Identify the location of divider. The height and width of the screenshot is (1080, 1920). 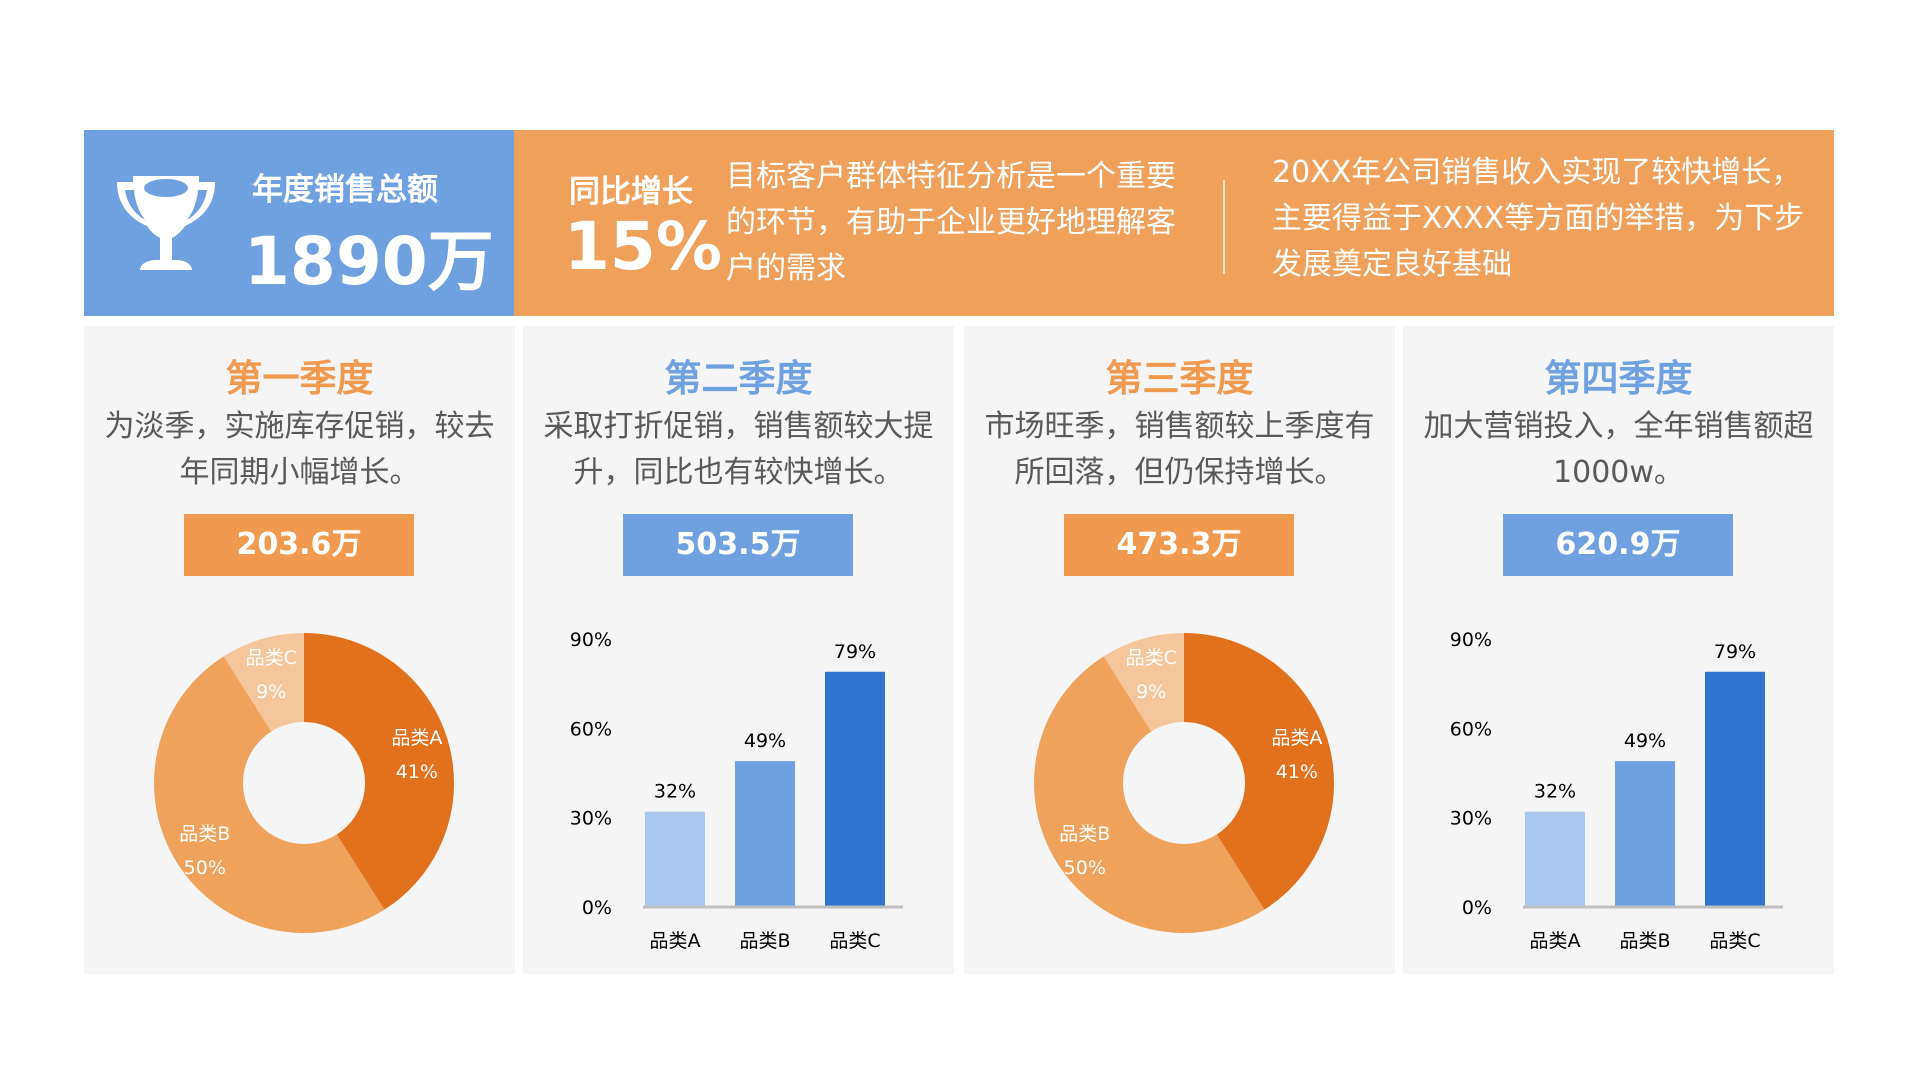
(1224, 227).